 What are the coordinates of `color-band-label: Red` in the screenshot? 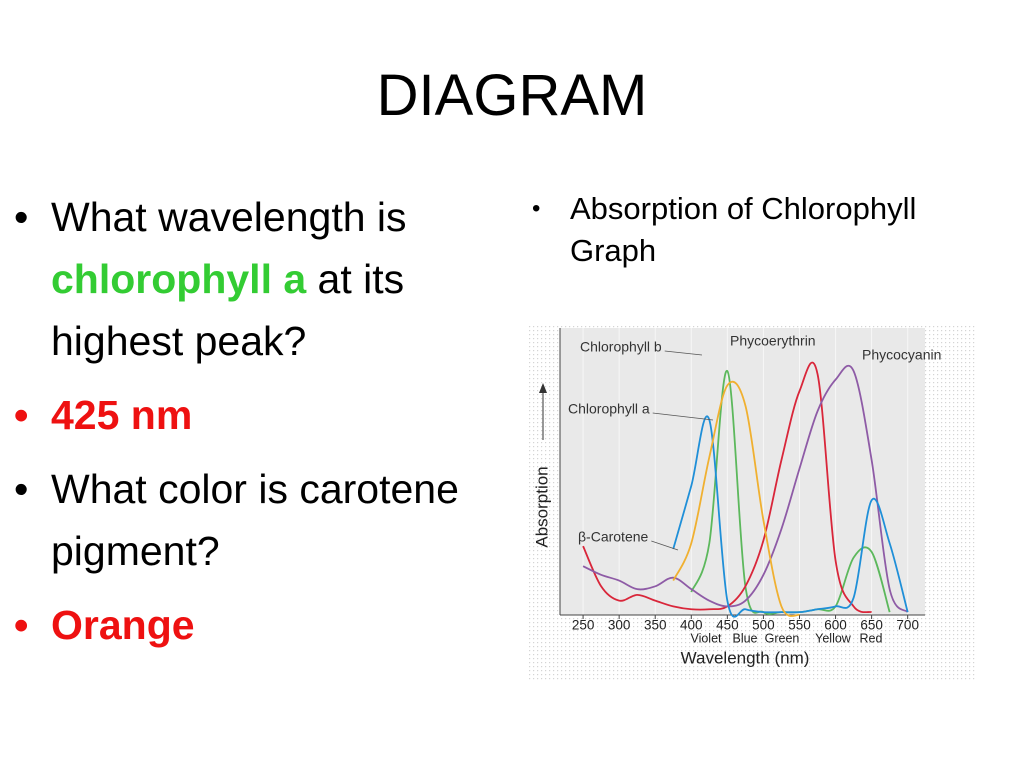 It's located at (871, 638).